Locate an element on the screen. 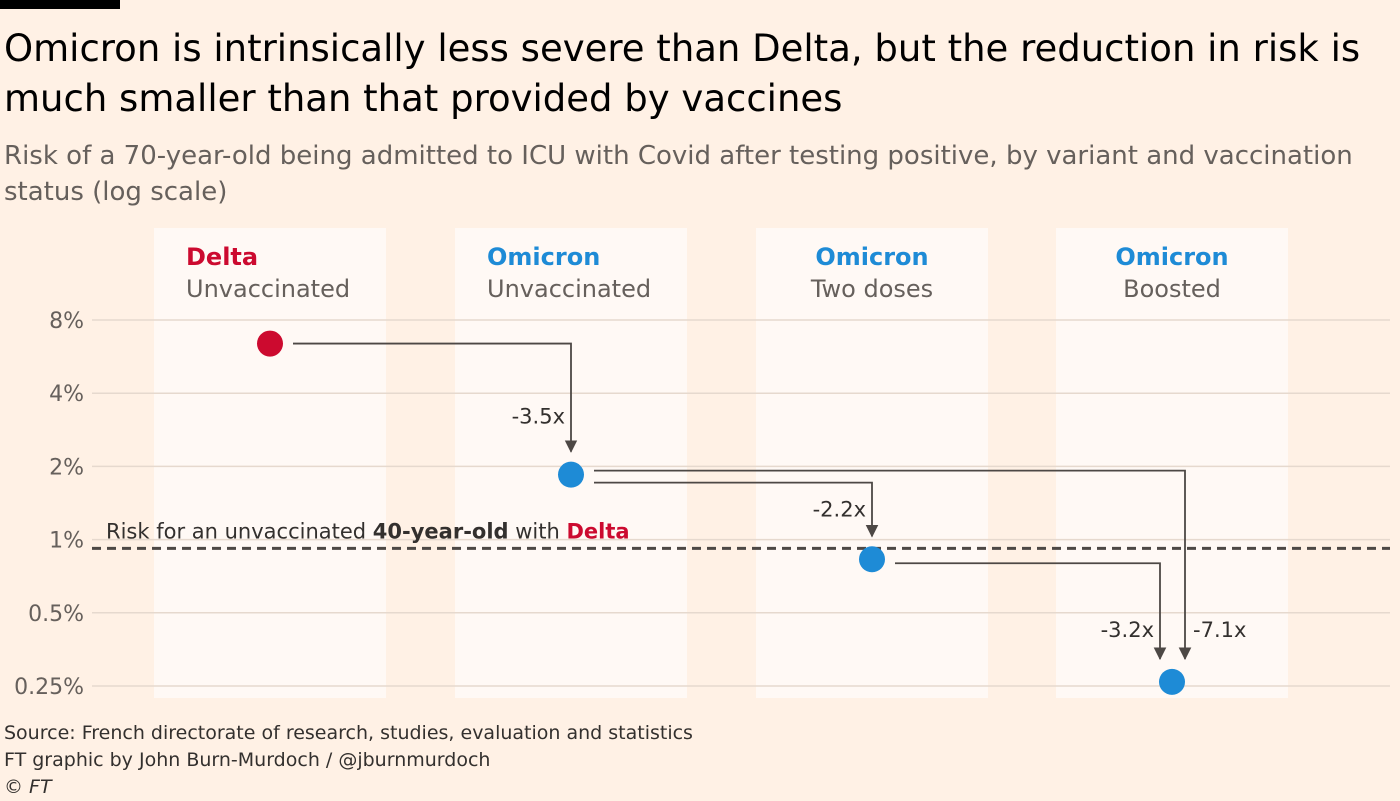  y-tick-label: 1% is located at coordinates (66, 541).